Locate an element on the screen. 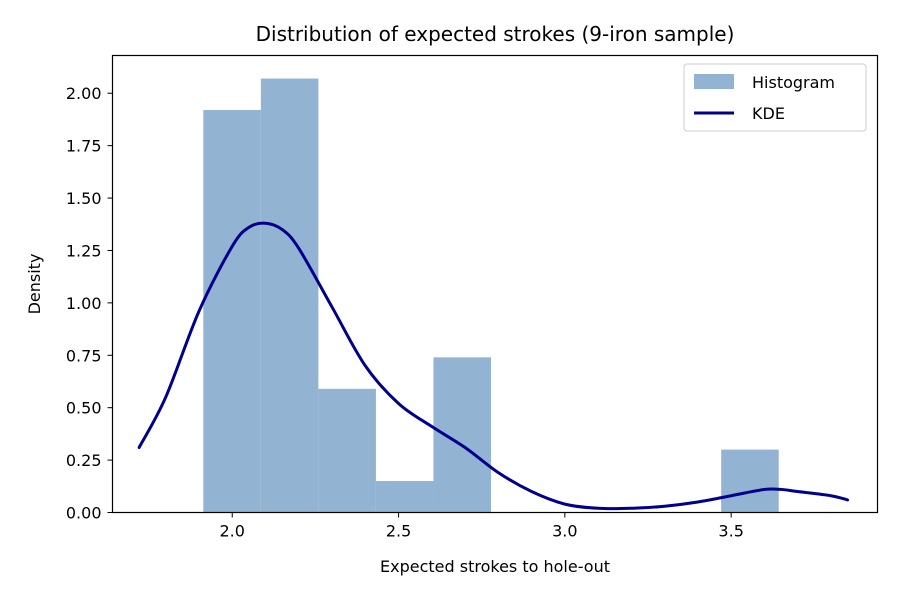  legend-kde-label: KDE is located at coordinates (768, 113).